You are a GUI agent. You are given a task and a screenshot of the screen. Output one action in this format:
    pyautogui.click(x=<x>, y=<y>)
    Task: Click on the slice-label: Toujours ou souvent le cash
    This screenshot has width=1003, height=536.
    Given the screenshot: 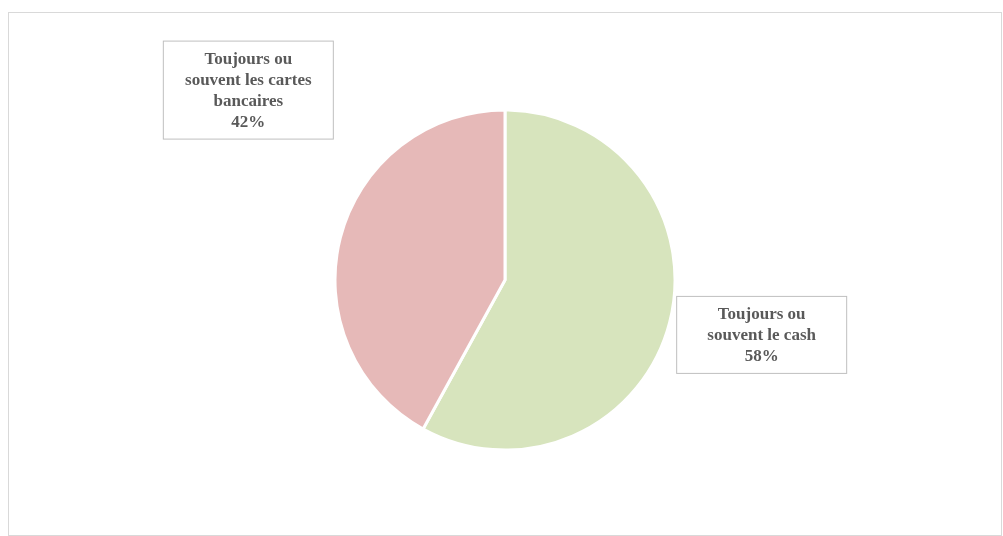 What is the action you would take?
    pyautogui.click(x=762, y=324)
    